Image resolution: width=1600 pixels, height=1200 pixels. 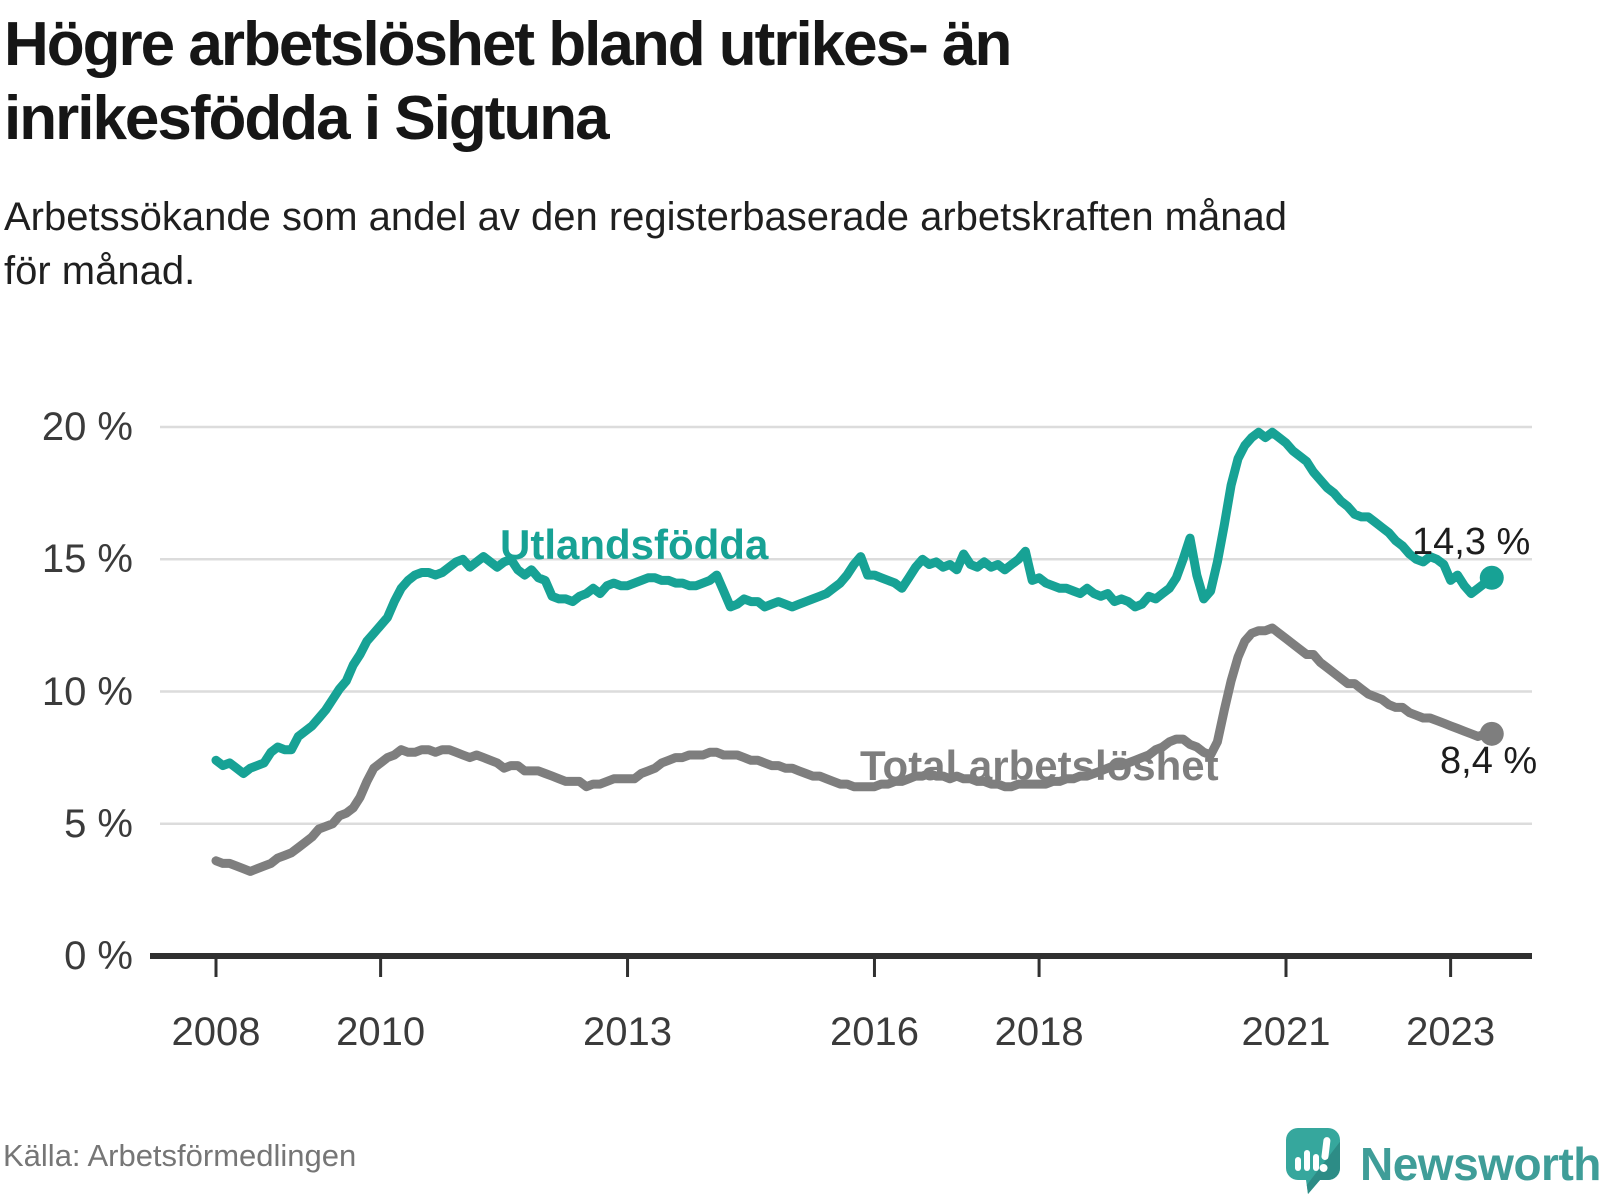 What do you see at coordinates (1480, 1164) in the screenshot?
I see `brand-name: Newsworthy` at bounding box center [1480, 1164].